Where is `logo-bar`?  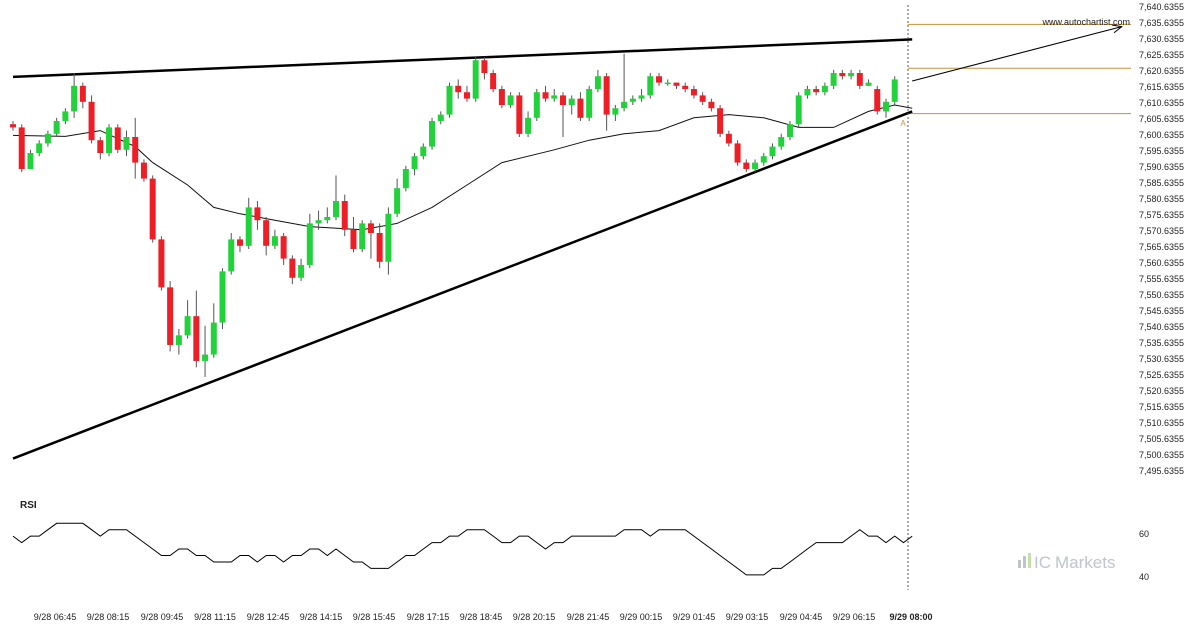
logo-bar is located at coordinates (1019, 564).